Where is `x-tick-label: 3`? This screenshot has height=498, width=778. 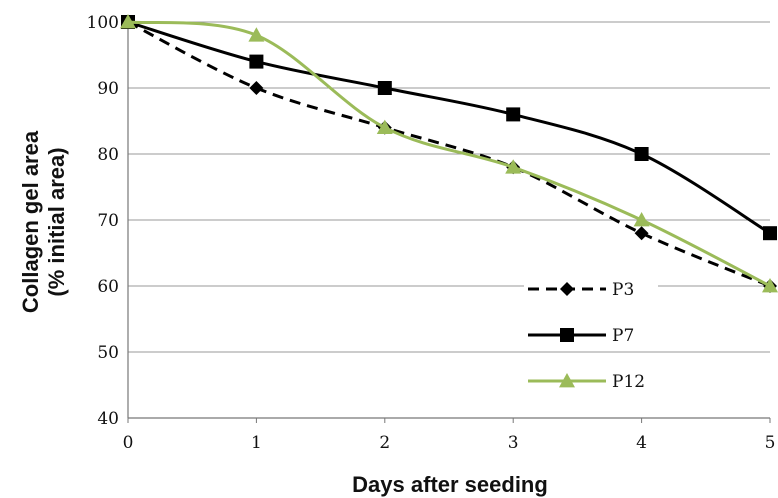
x-tick-label: 3 is located at coordinates (513, 443).